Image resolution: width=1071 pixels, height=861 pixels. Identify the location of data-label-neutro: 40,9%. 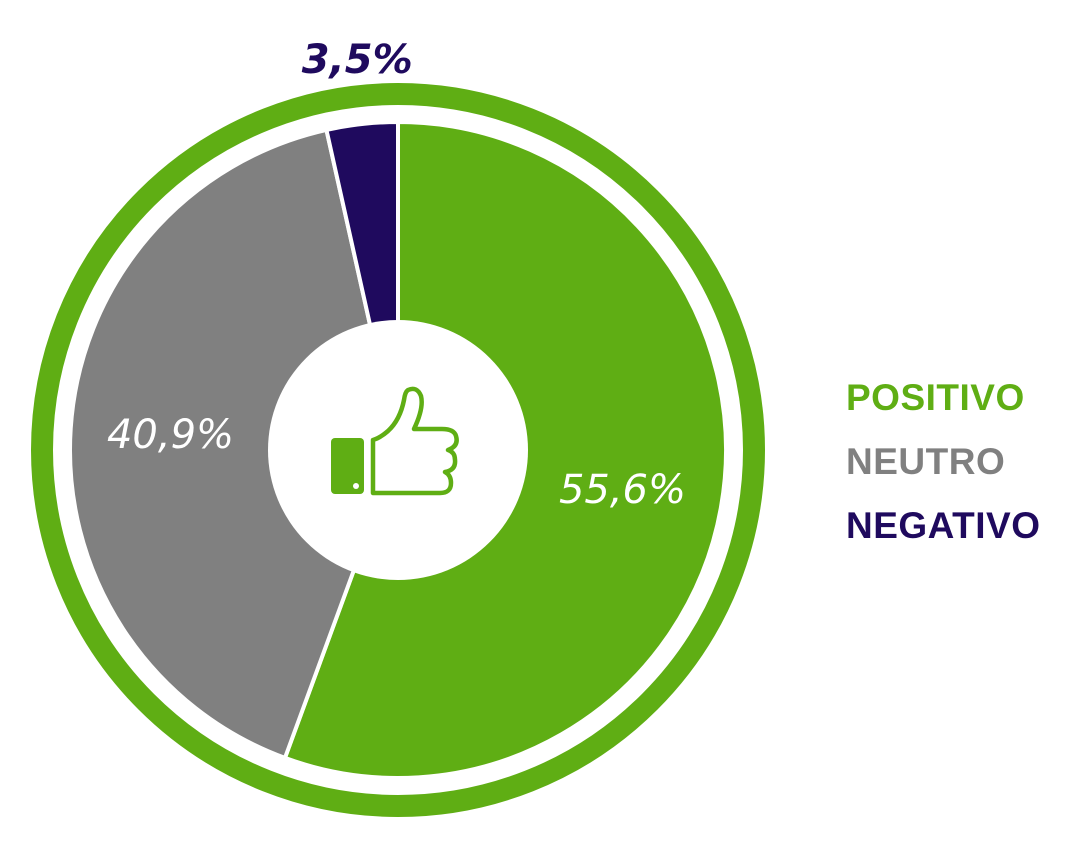
(170, 435).